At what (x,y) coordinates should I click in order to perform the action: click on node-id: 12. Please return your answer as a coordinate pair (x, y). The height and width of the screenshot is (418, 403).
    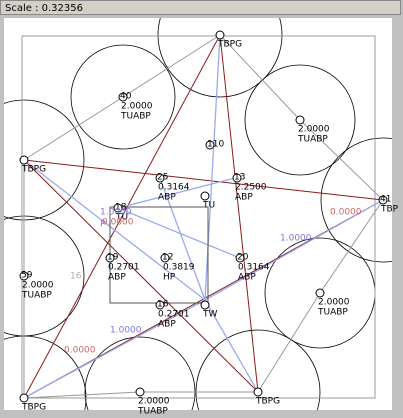
    Looking at the image, I should click on (167, 258).